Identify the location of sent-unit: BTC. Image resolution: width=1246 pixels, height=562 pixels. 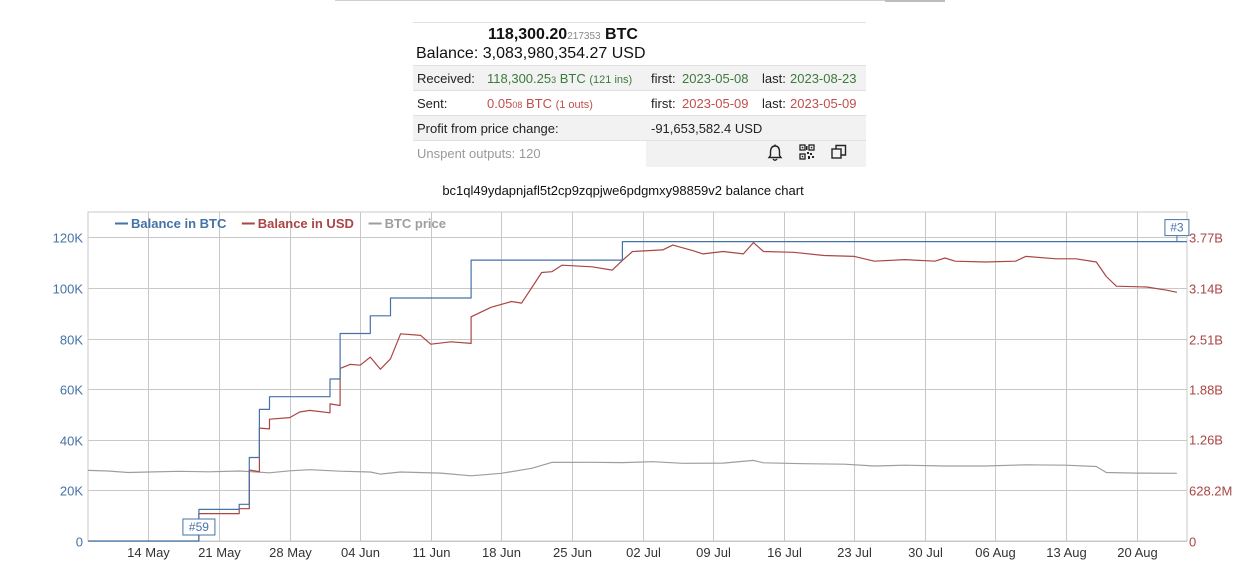
(538, 103).